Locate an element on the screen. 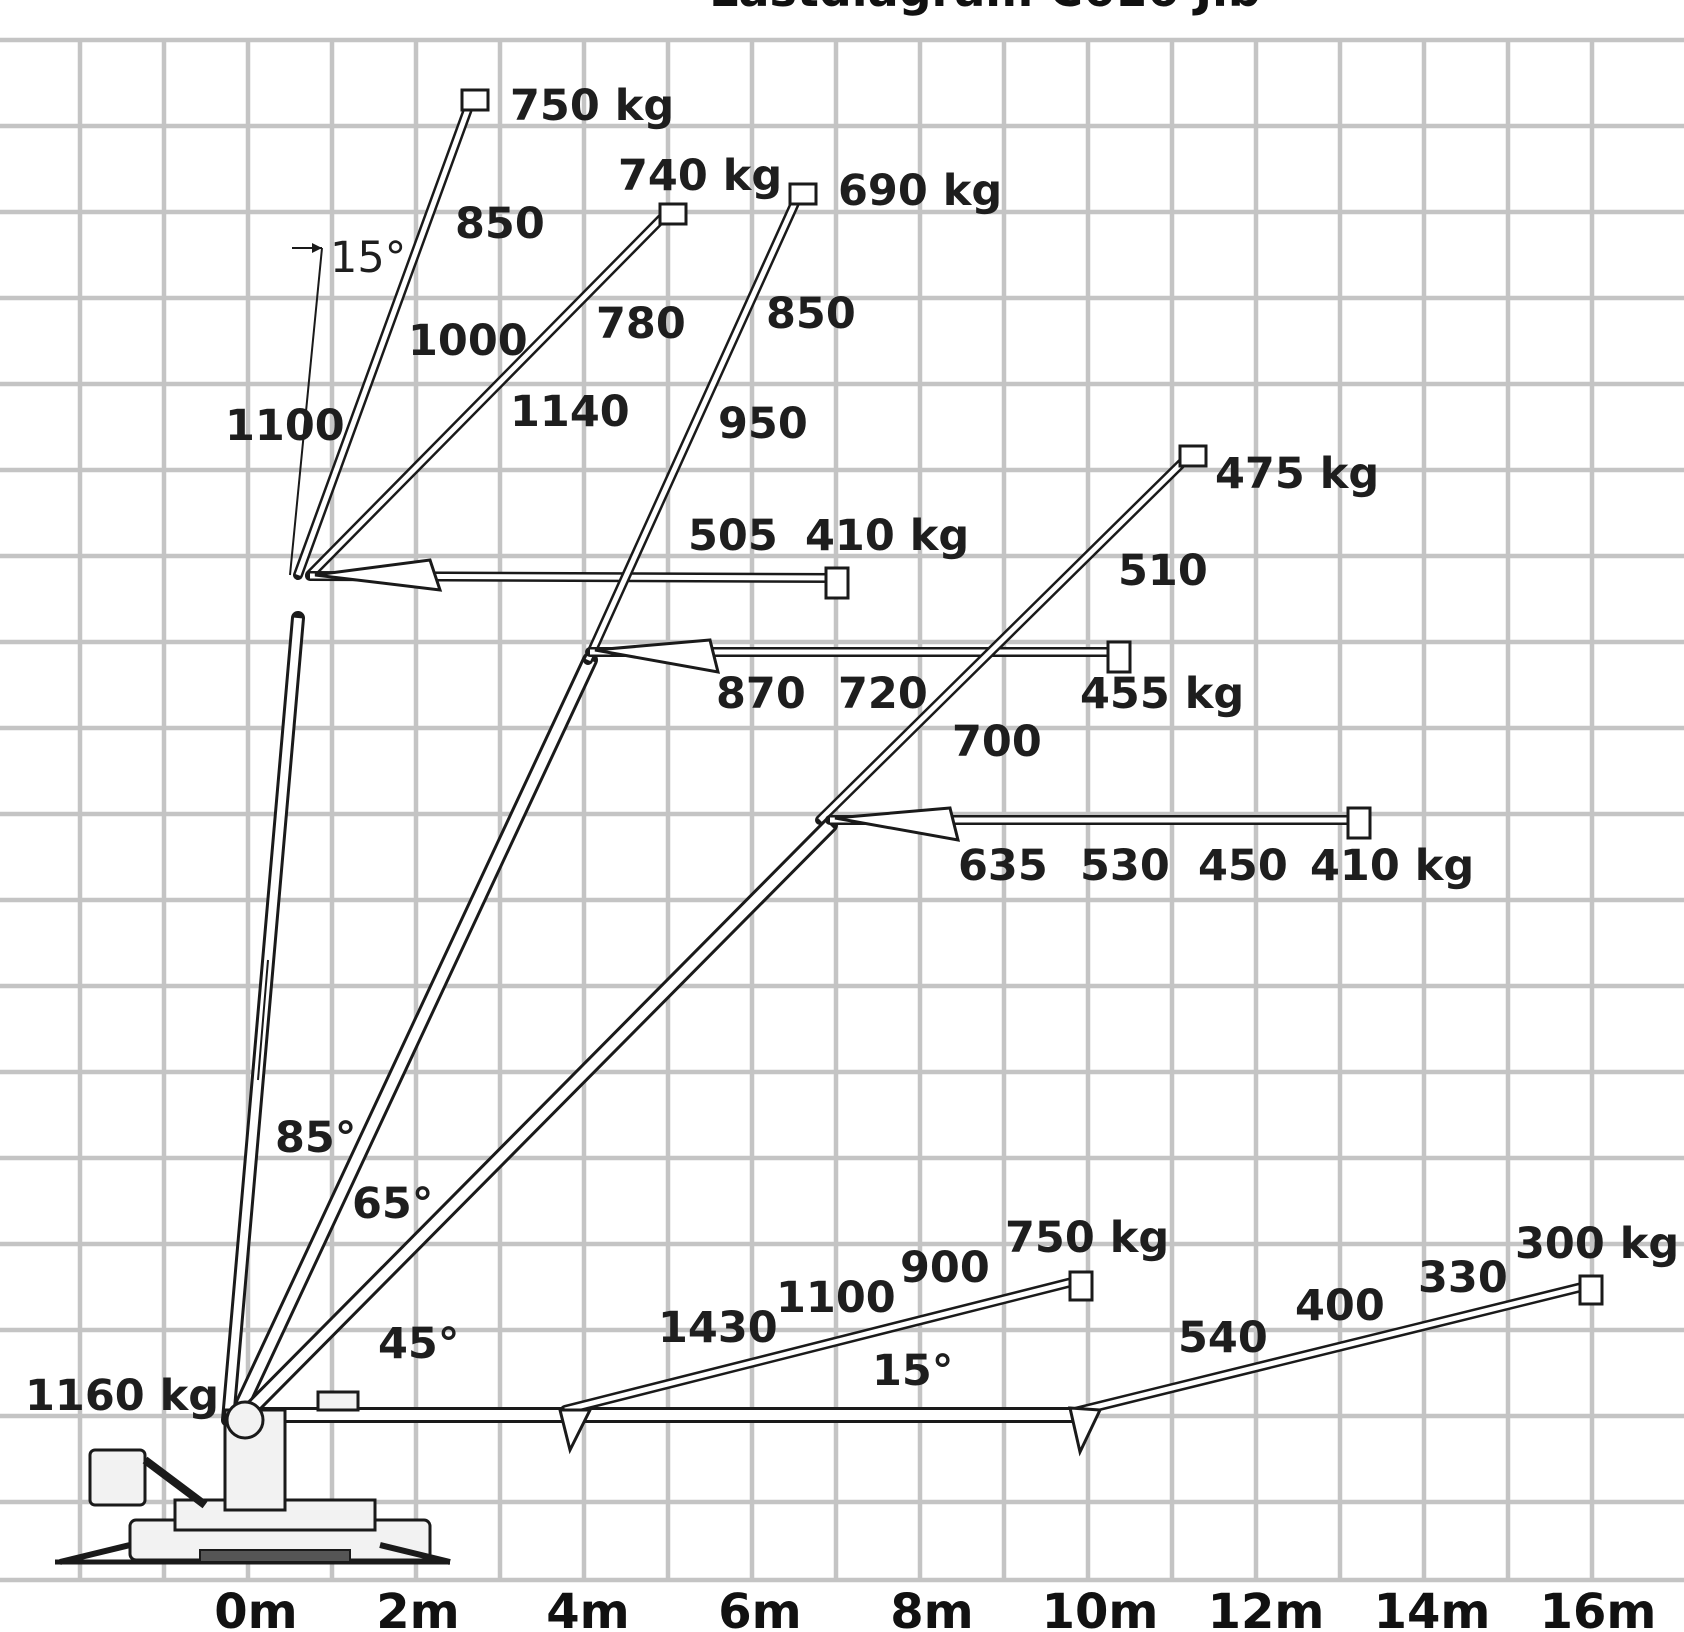 The width and height of the screenshot is (1684, 1632). load-85-15-1100: 1100 is located at coordinates (285, 426).